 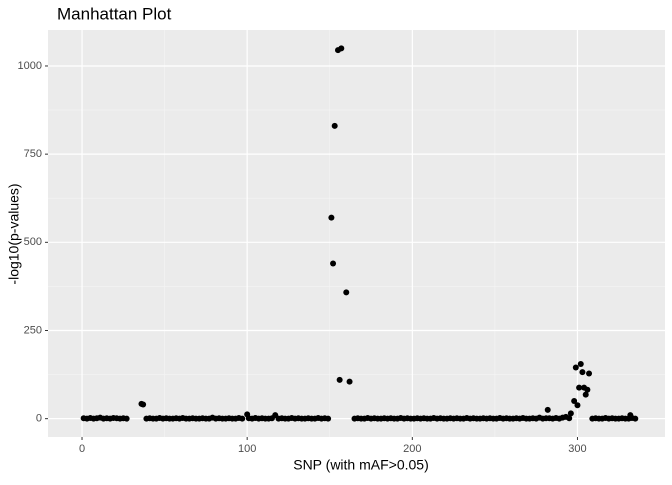 What do you see at coordinates (82, 449) in the screenshot?
I see `x-tick-label: 0` at bounding box center [82, 449].